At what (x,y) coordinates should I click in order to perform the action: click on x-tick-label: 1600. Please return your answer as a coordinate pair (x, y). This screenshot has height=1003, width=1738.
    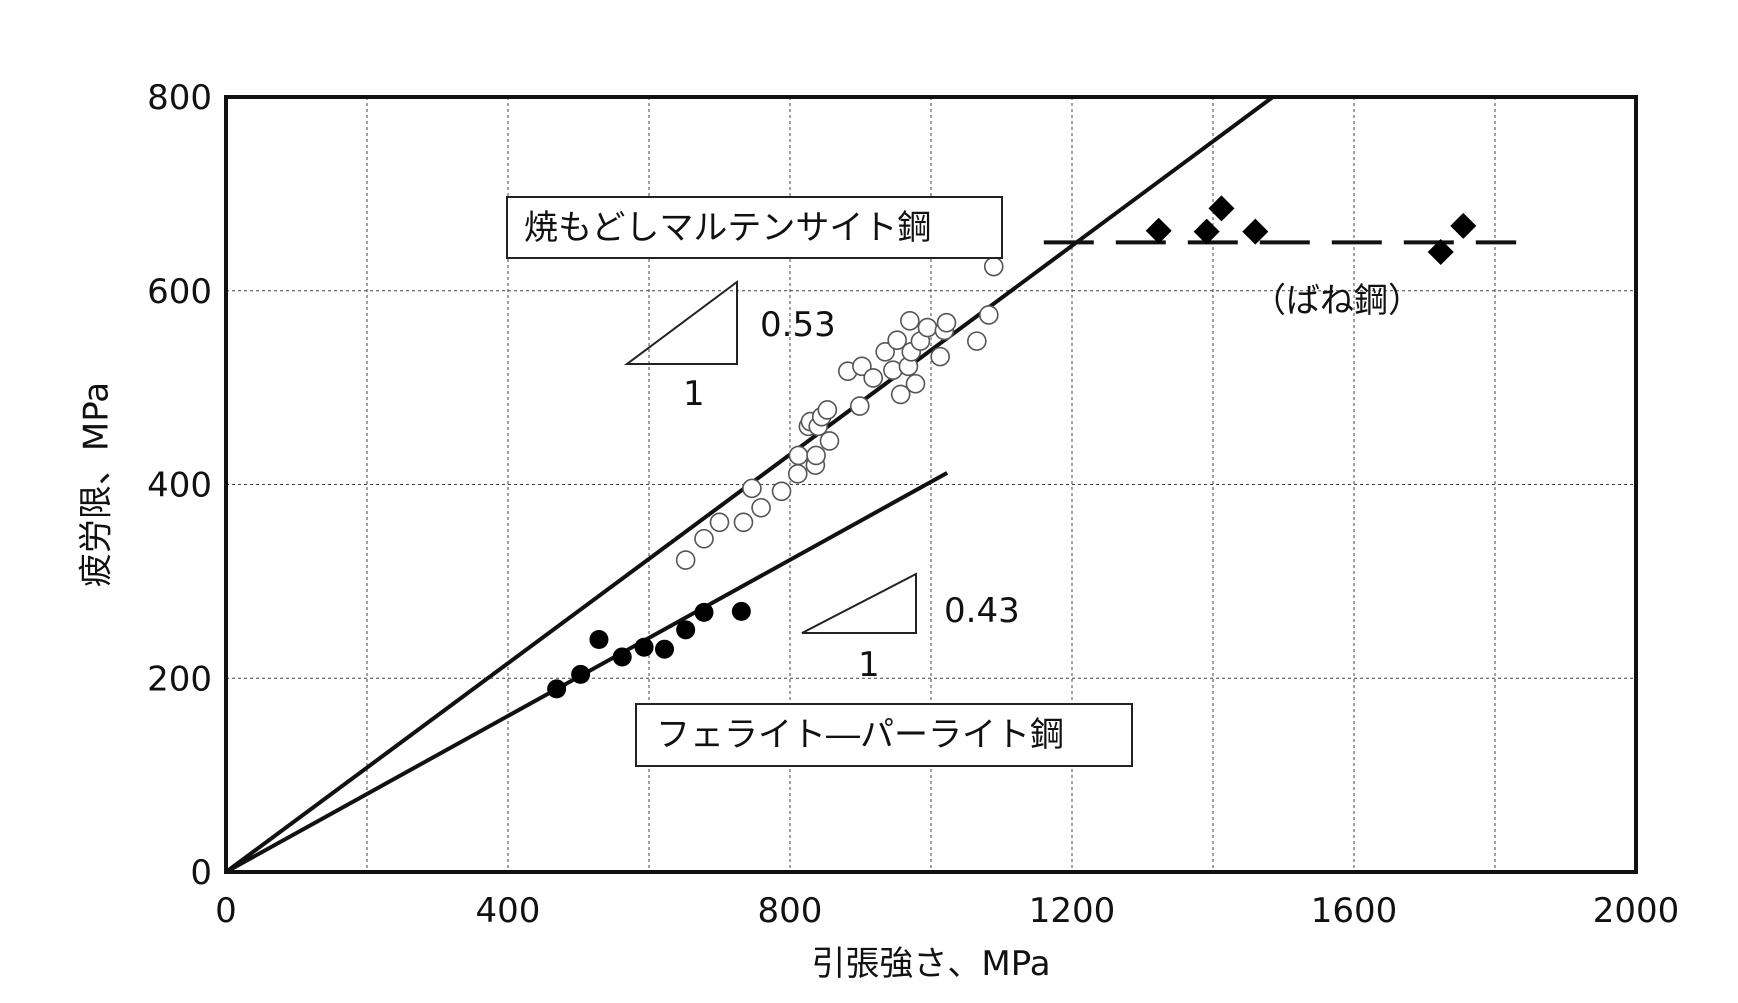
    Looking at the image, I should click on (1354, 911).